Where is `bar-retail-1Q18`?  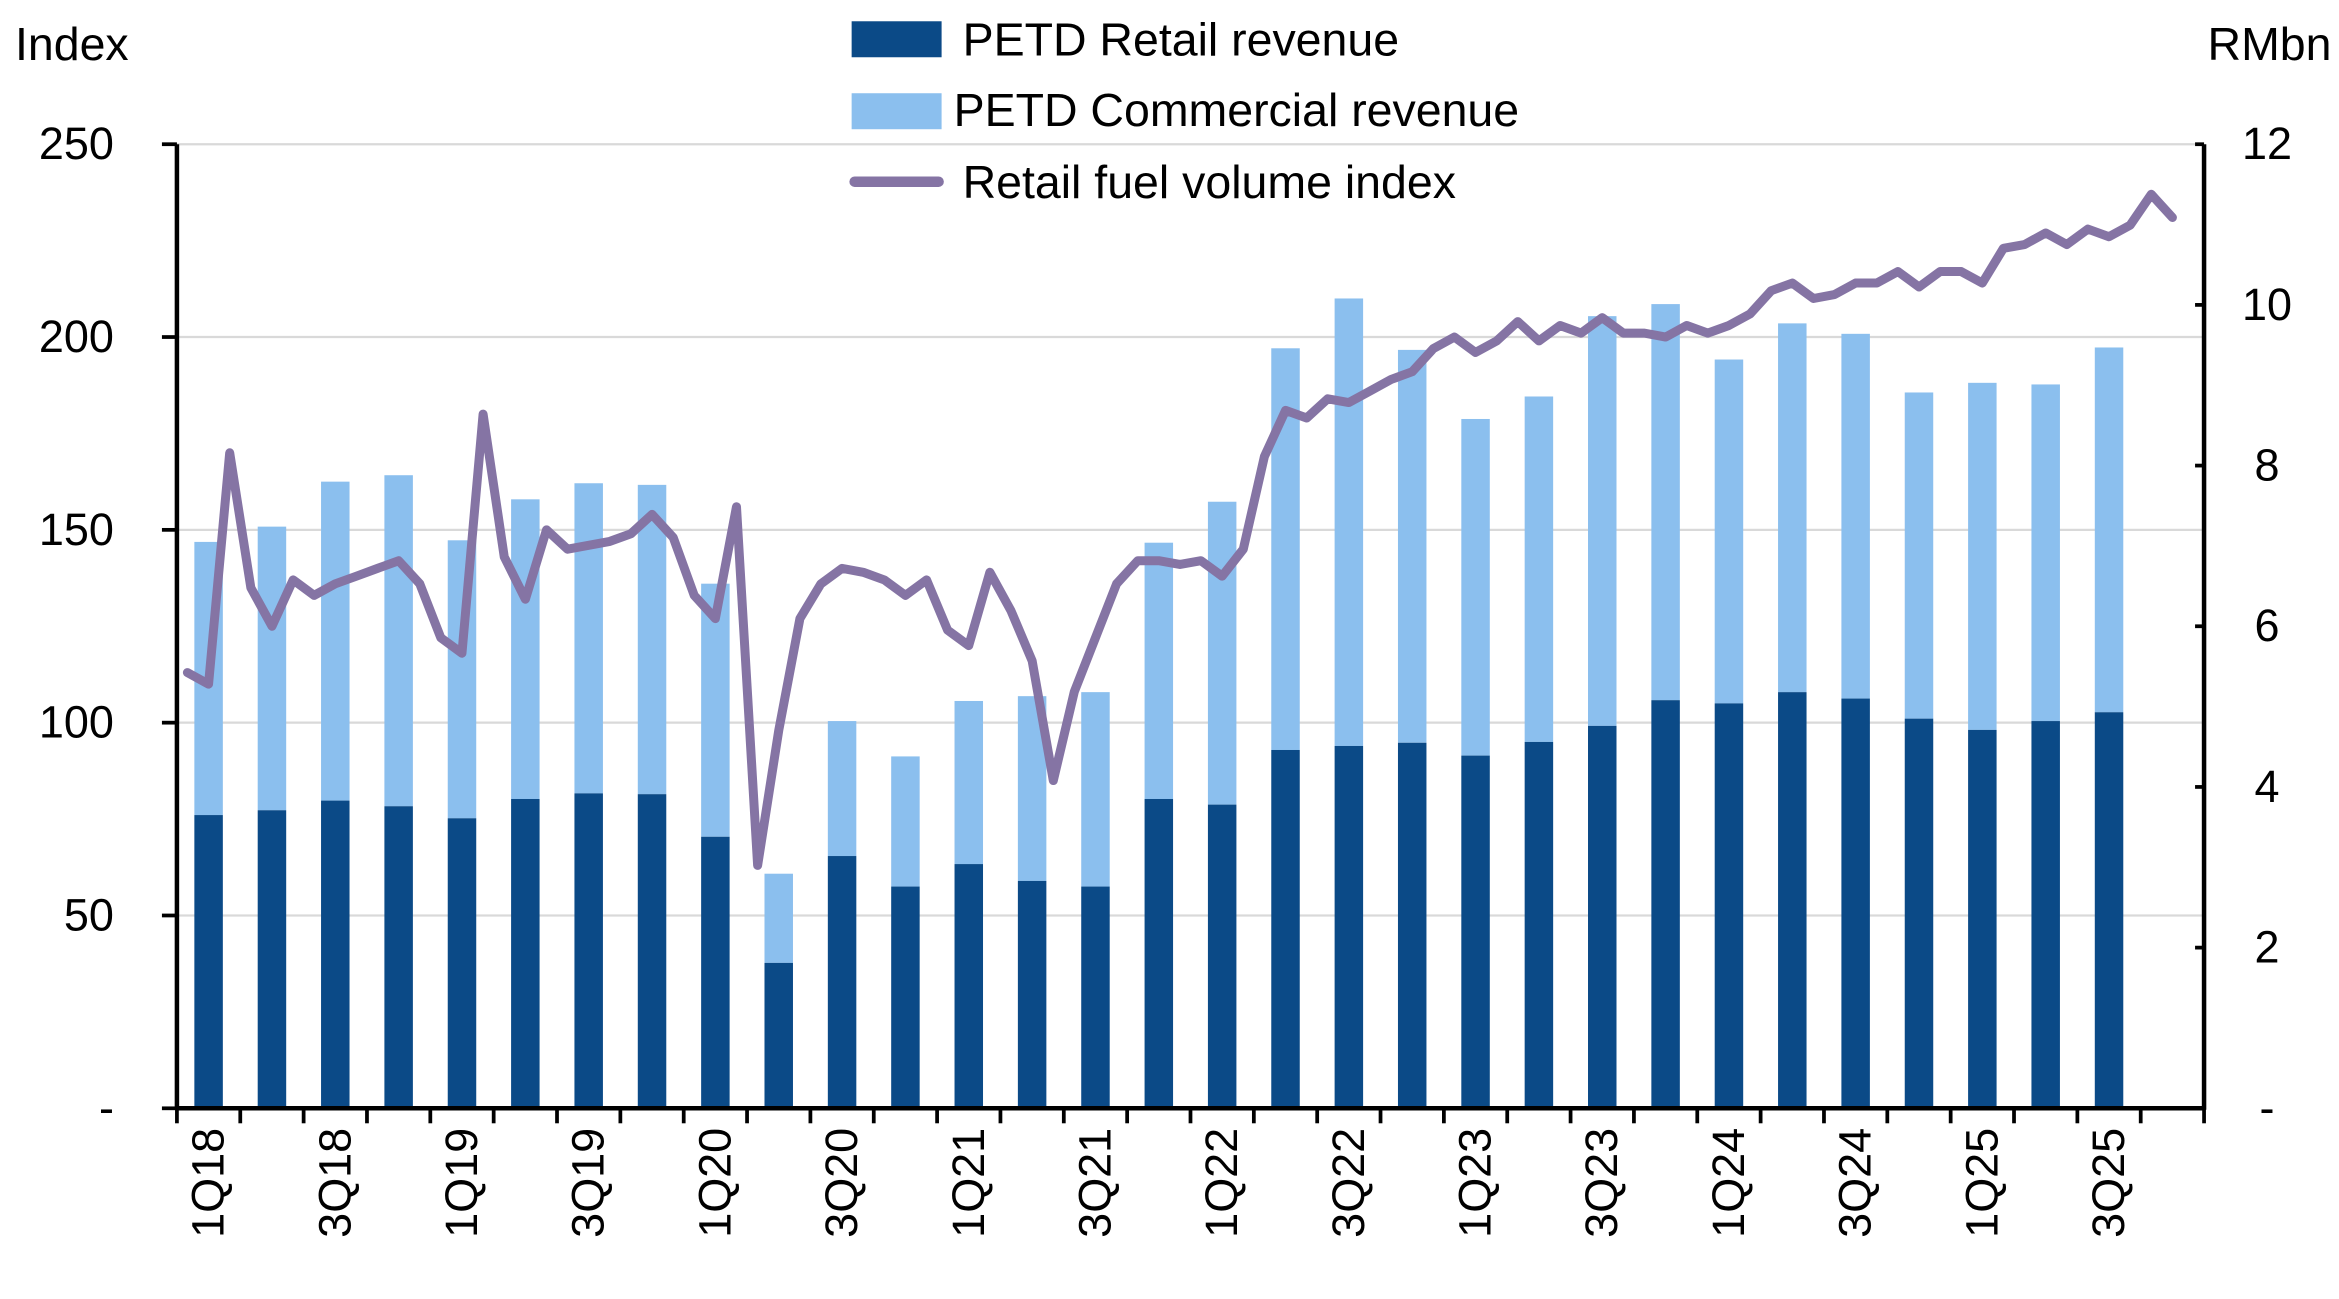
bar-retail-1Q18 is located at coordinates (208, 962).